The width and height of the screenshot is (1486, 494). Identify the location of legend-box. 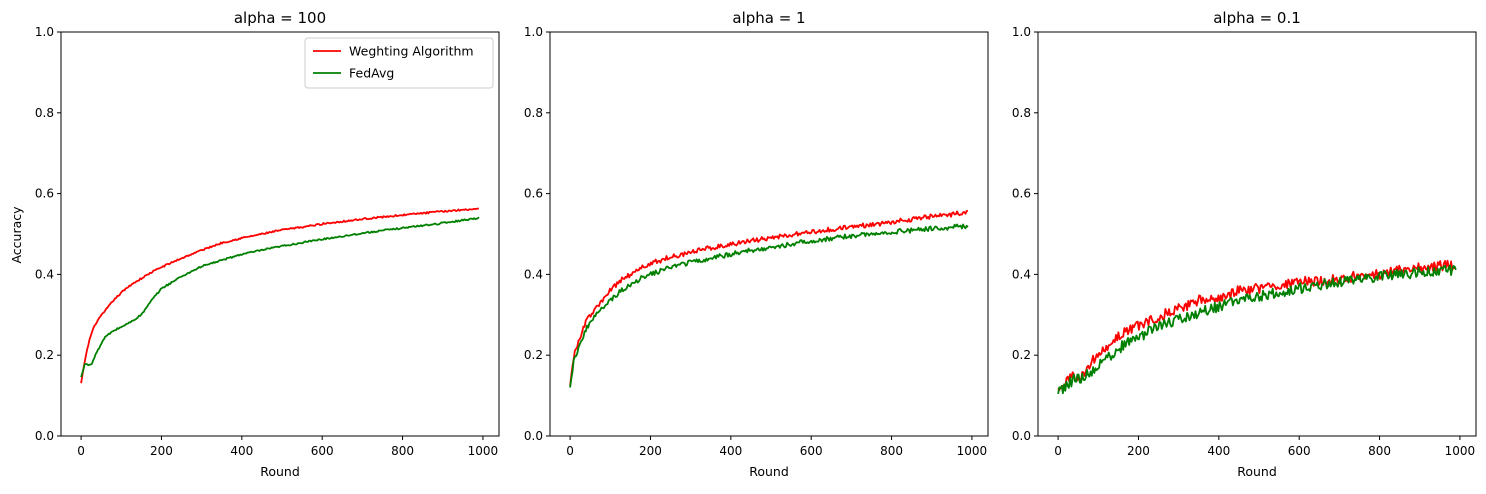
(399, 63).